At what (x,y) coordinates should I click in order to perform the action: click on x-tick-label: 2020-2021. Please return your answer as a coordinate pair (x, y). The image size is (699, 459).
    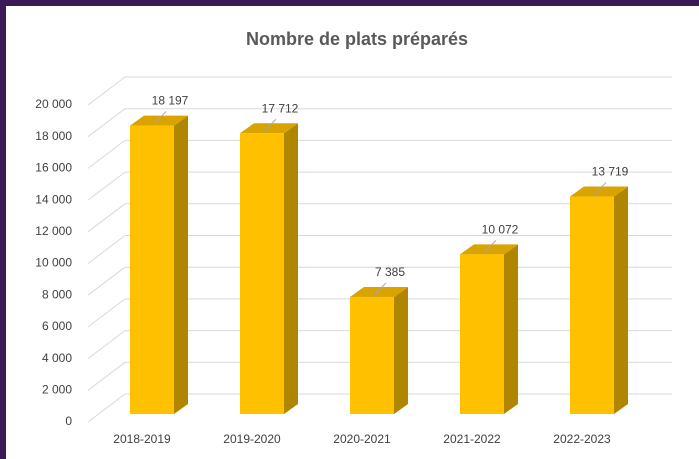
    Looking at the image, I should click on (362, 439).